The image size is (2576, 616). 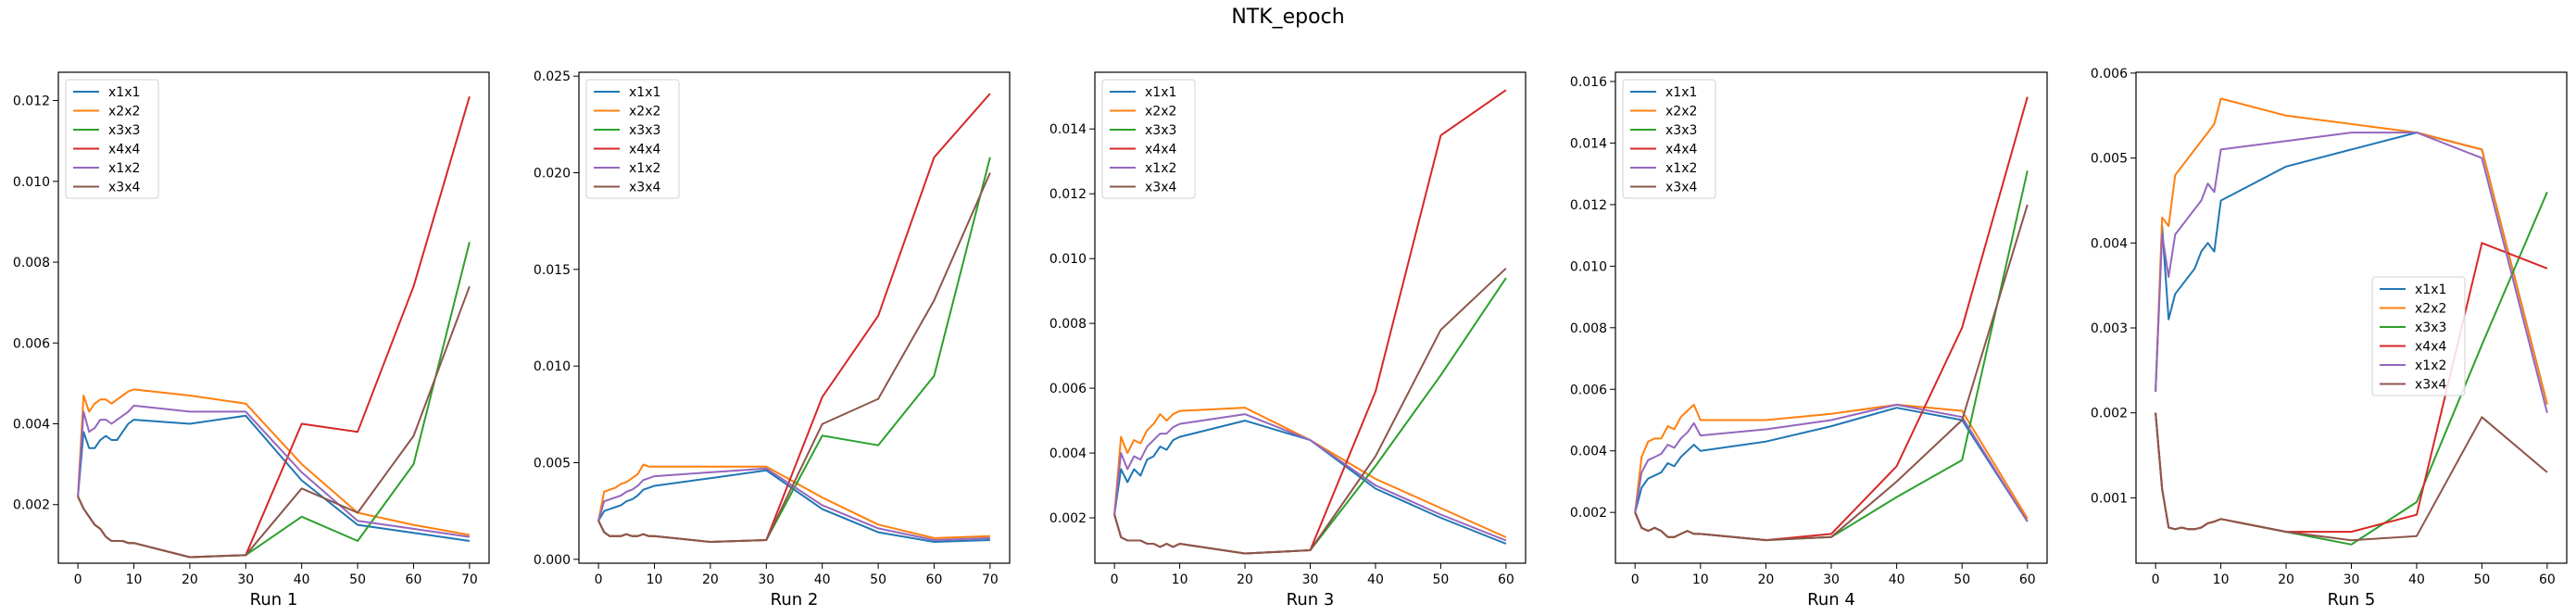 What do you see at coordinates (1831, 600) in the screenshot?
I see `x-axis-label: Run 4` at bounding box center [1831, 600].